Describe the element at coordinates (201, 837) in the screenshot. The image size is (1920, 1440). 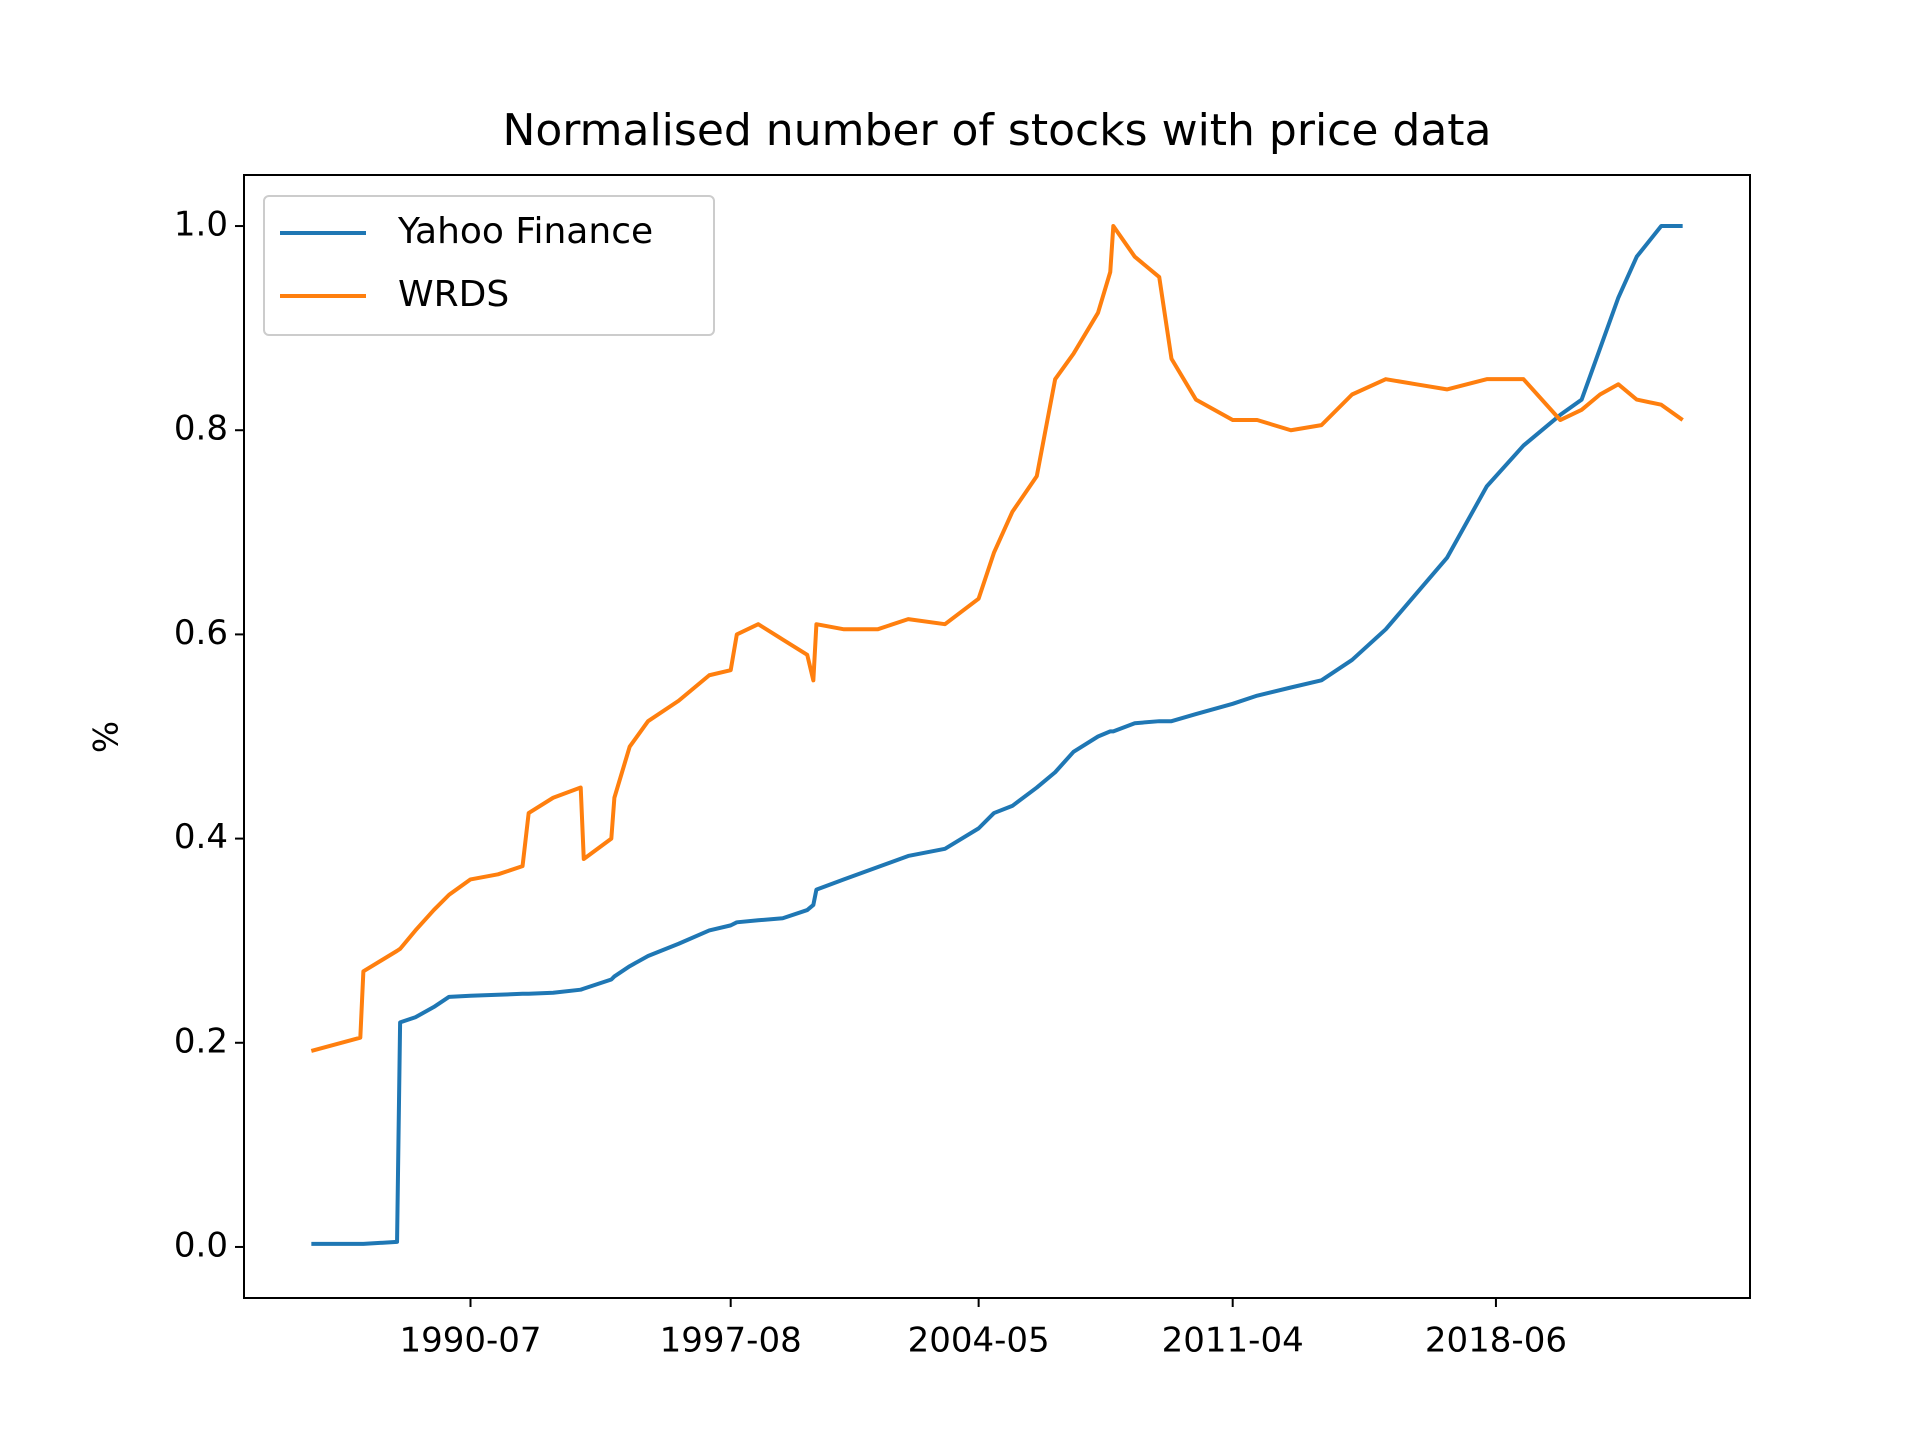
I see `y-tick-label: 0.4` at that location.